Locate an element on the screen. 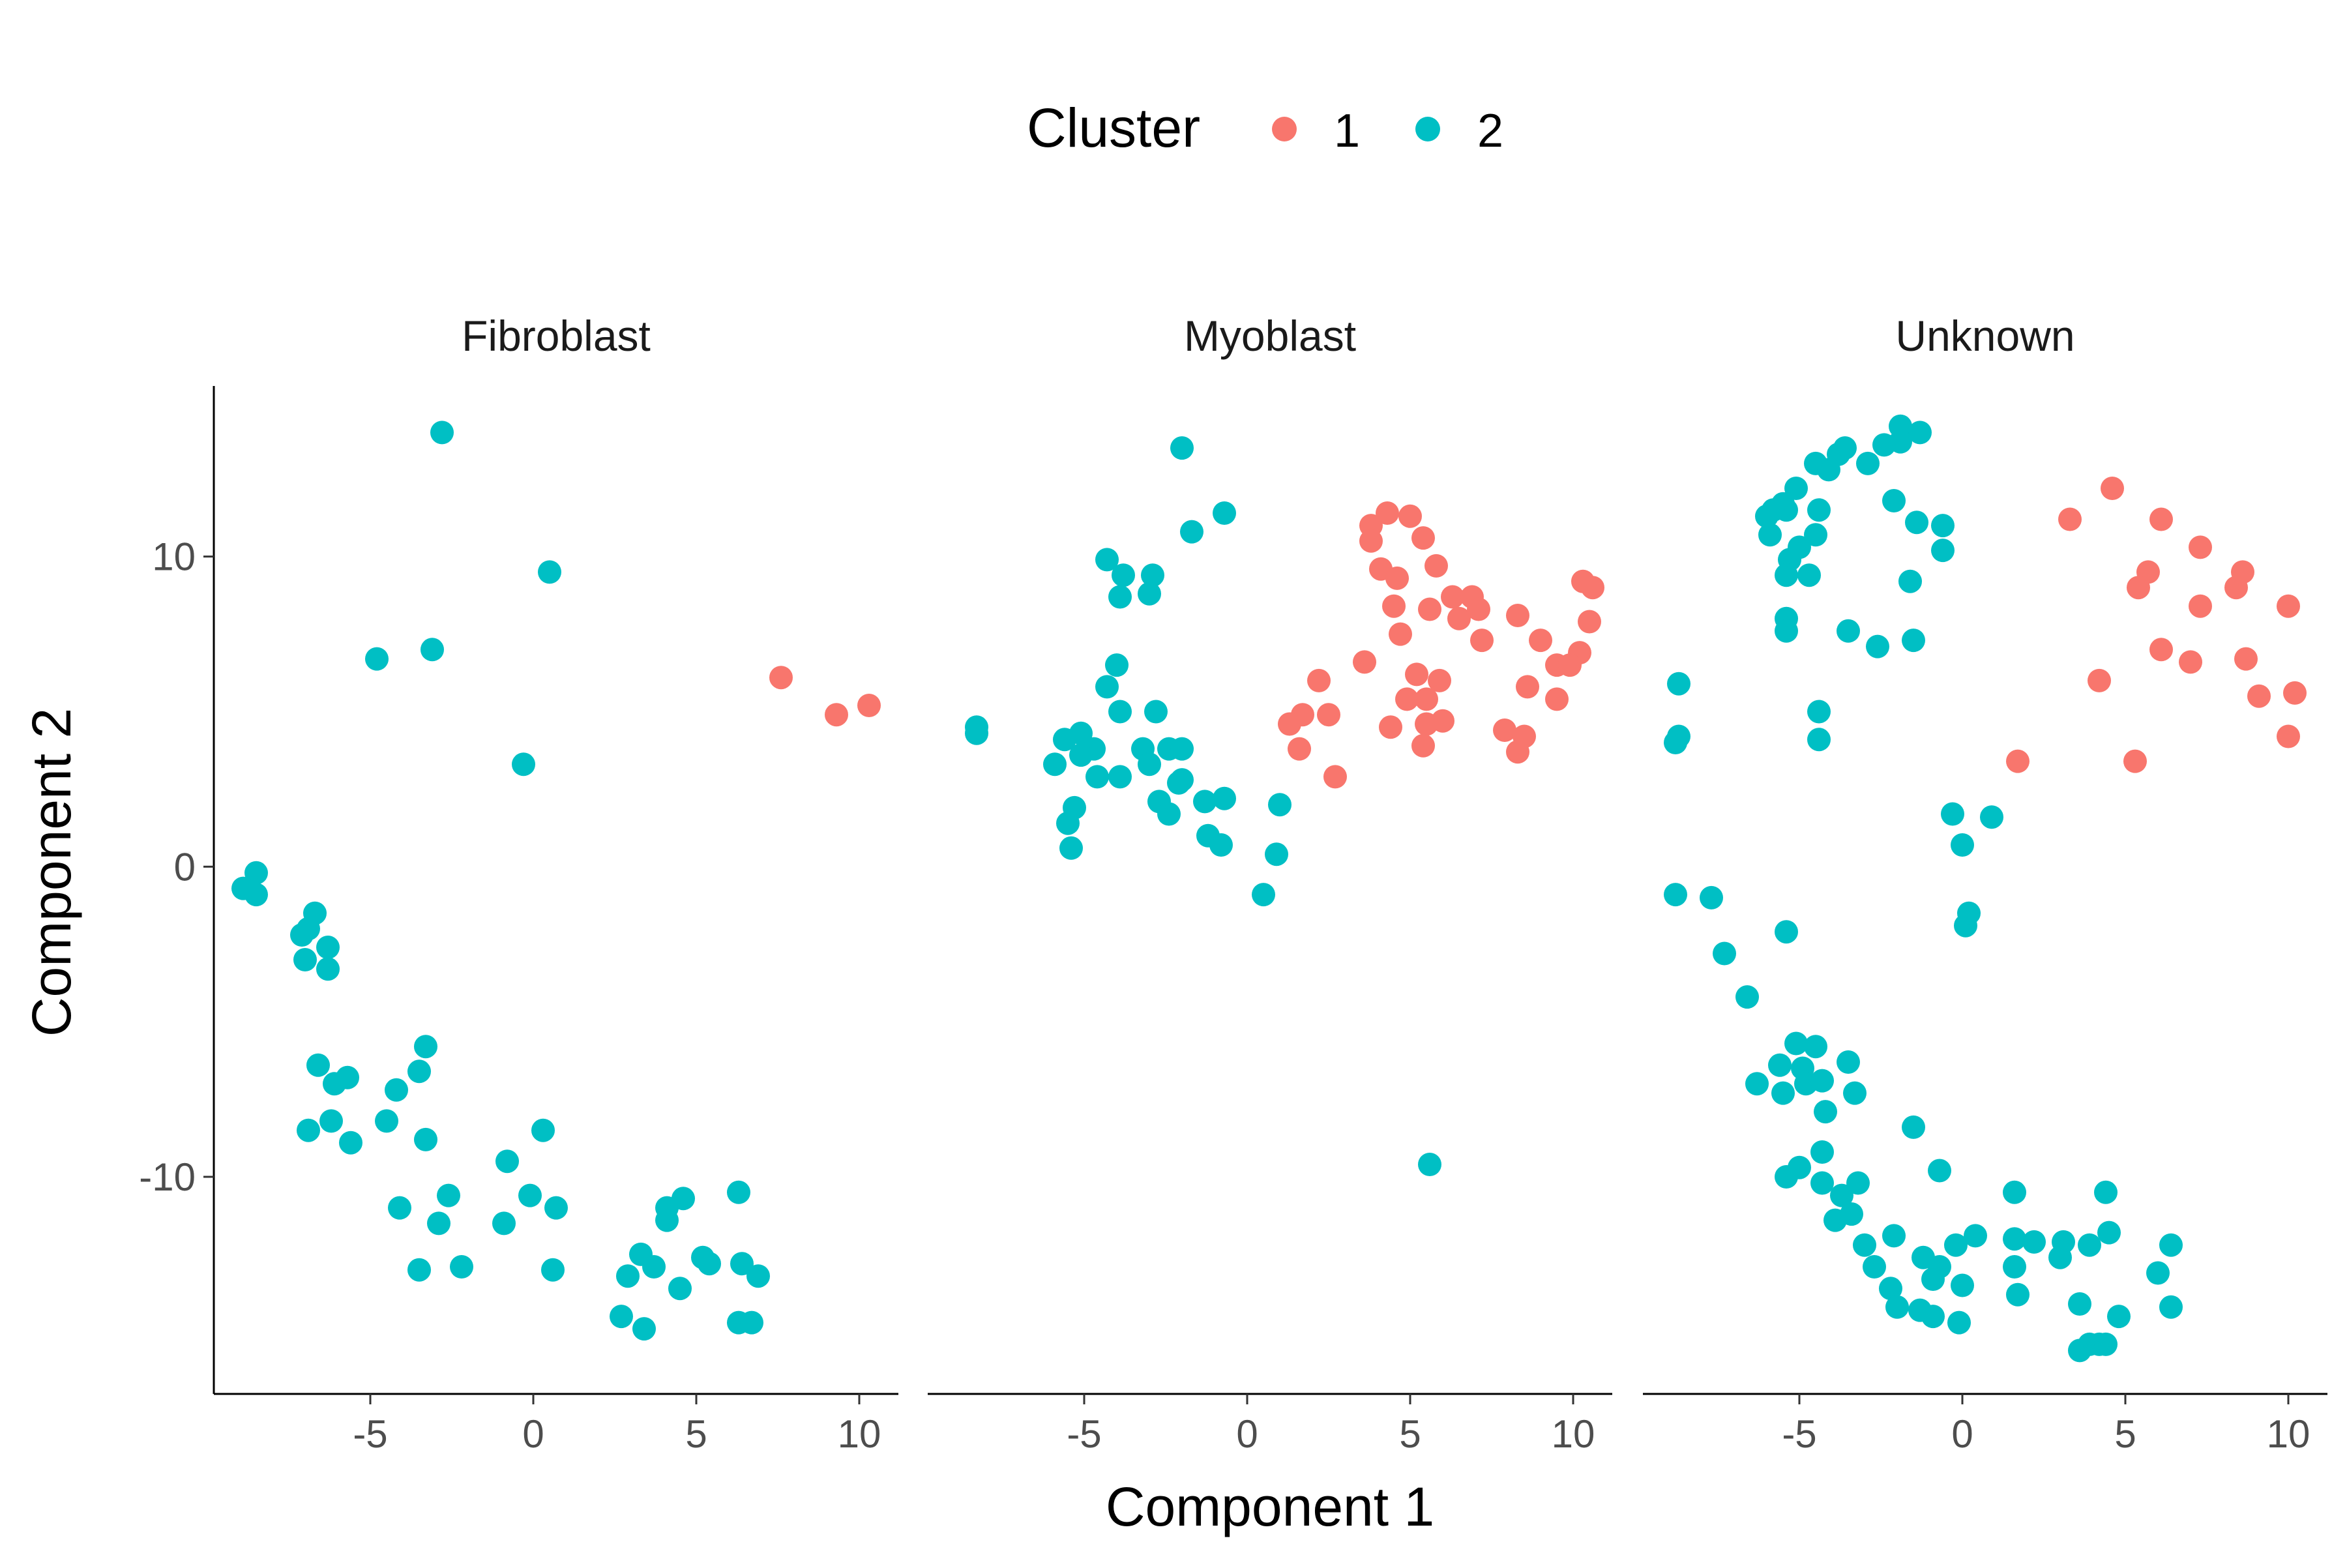 This screenshot has height=1568, width=2347. panel-title: Fibroblast is located at coordinates (556, 336).